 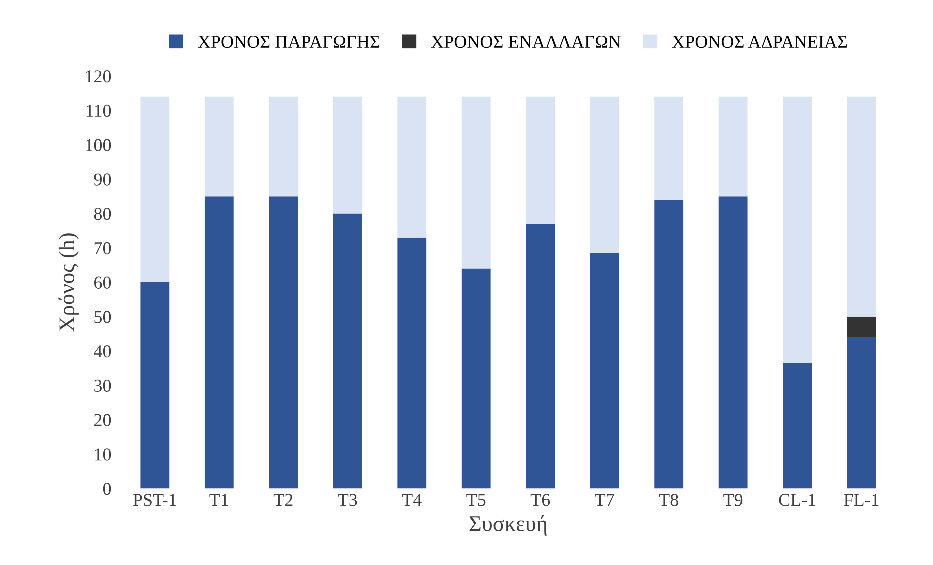 I want to click on y-tick-label: 50, so click(x=103, y=317).